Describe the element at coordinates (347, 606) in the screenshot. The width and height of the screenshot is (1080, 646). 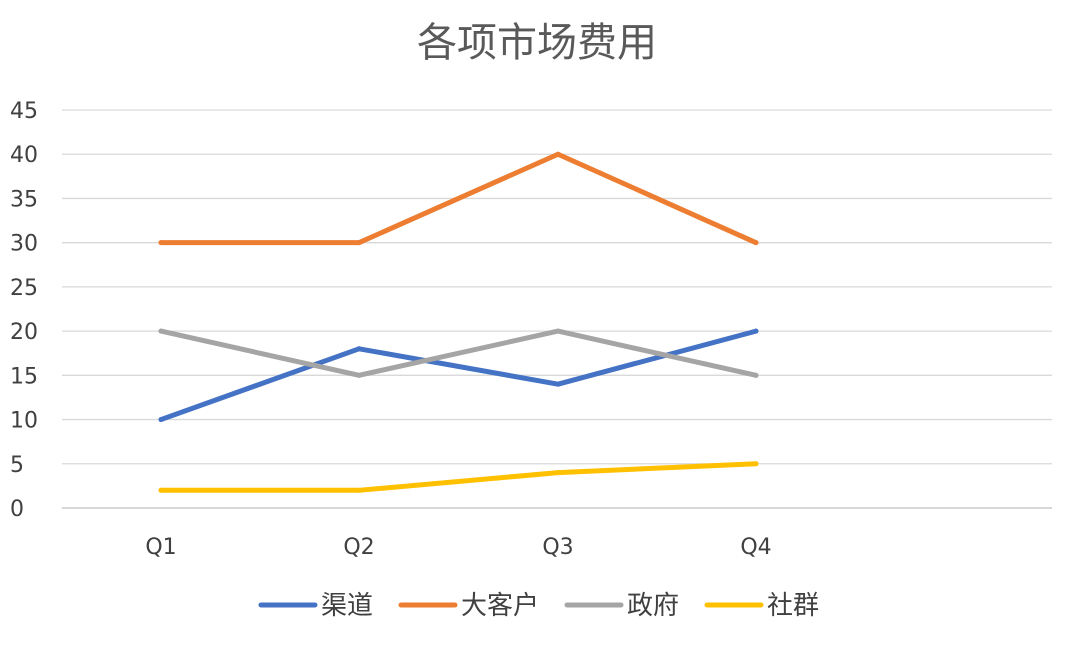
I see `legend-label: 渠道` at that location.